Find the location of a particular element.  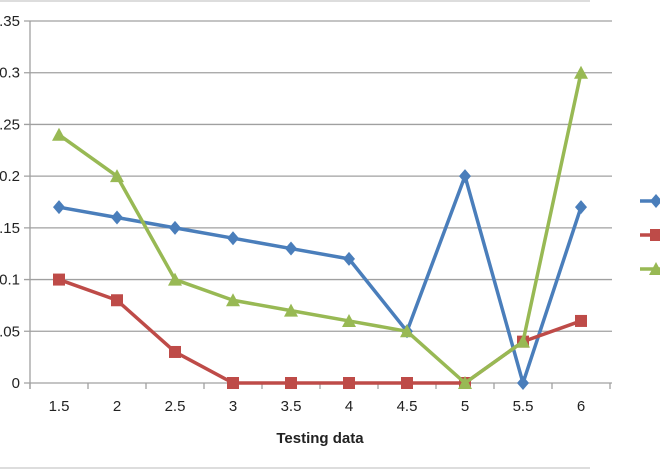

x-tick-label: 5 is located at coordinates (465, 406).